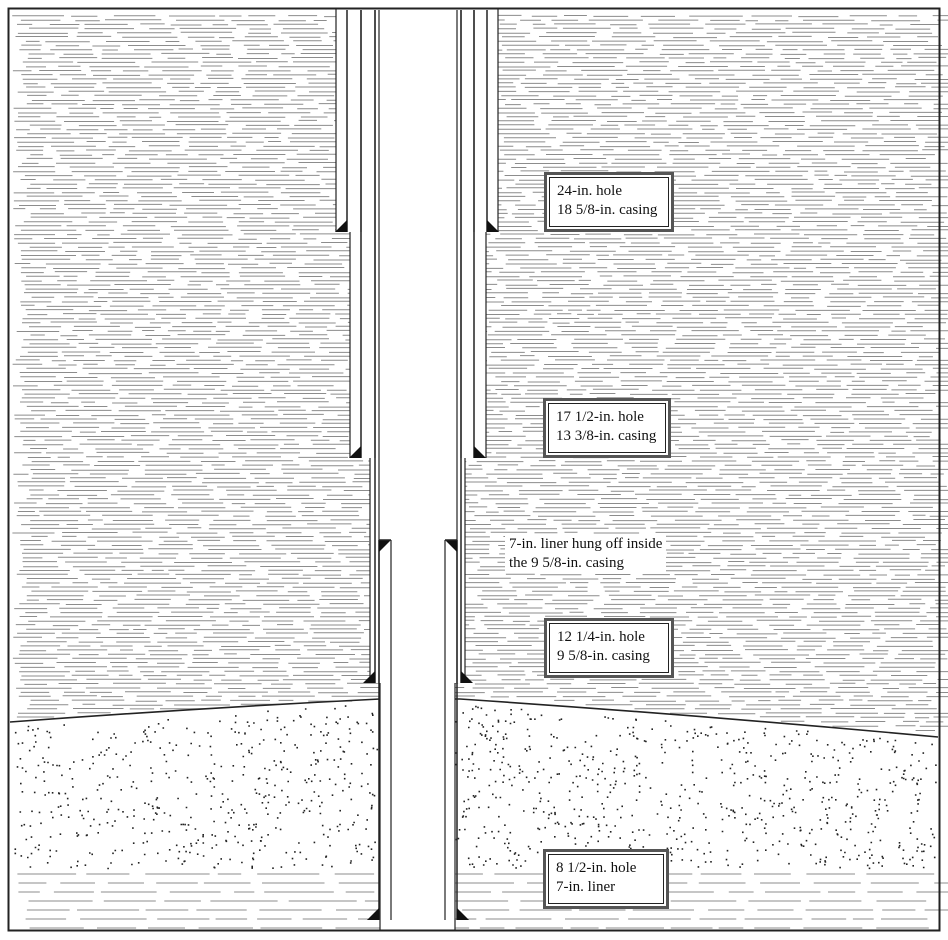 This screenshot has height=940, width=948. I want to click on label-intermediate-casing-size: 9 5/8-in. casing, so click(603, 656).